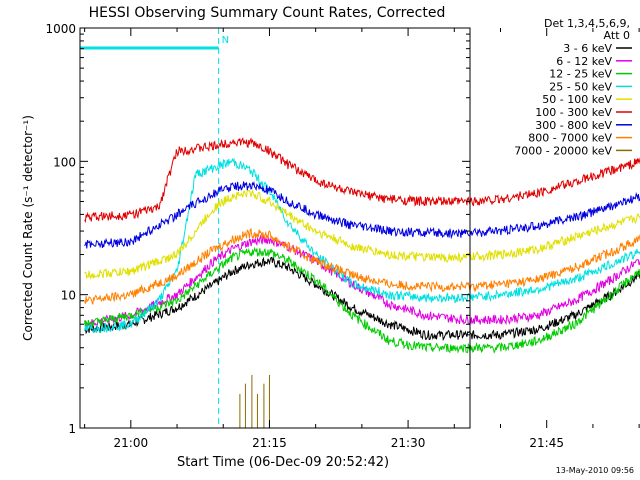 The width and height of the screenshot is (640, 480). I want to click on legend-label: 800 - 7000 keV, so click(570, 138).